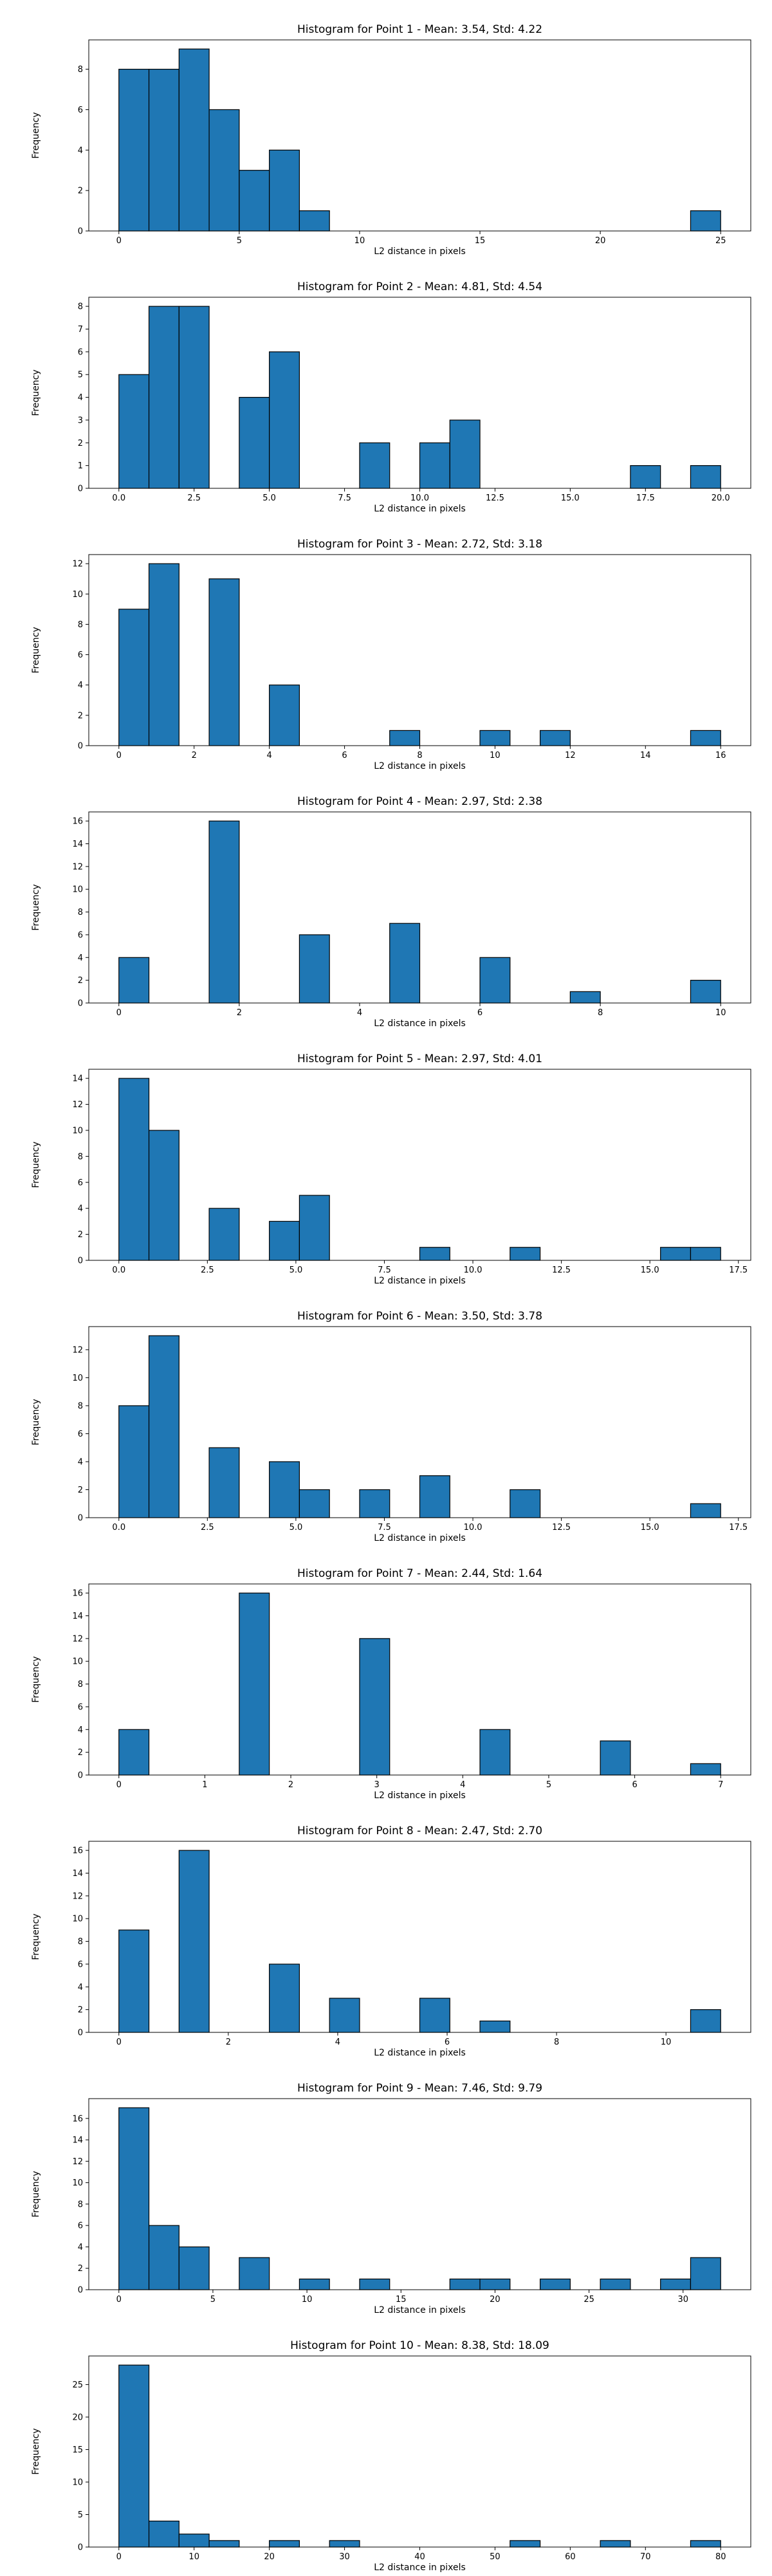 The image size is (772, 2576). Describe the element at coordinates (77, 1851) in the screenshot. I see `y-tick-label: 16` at that location.